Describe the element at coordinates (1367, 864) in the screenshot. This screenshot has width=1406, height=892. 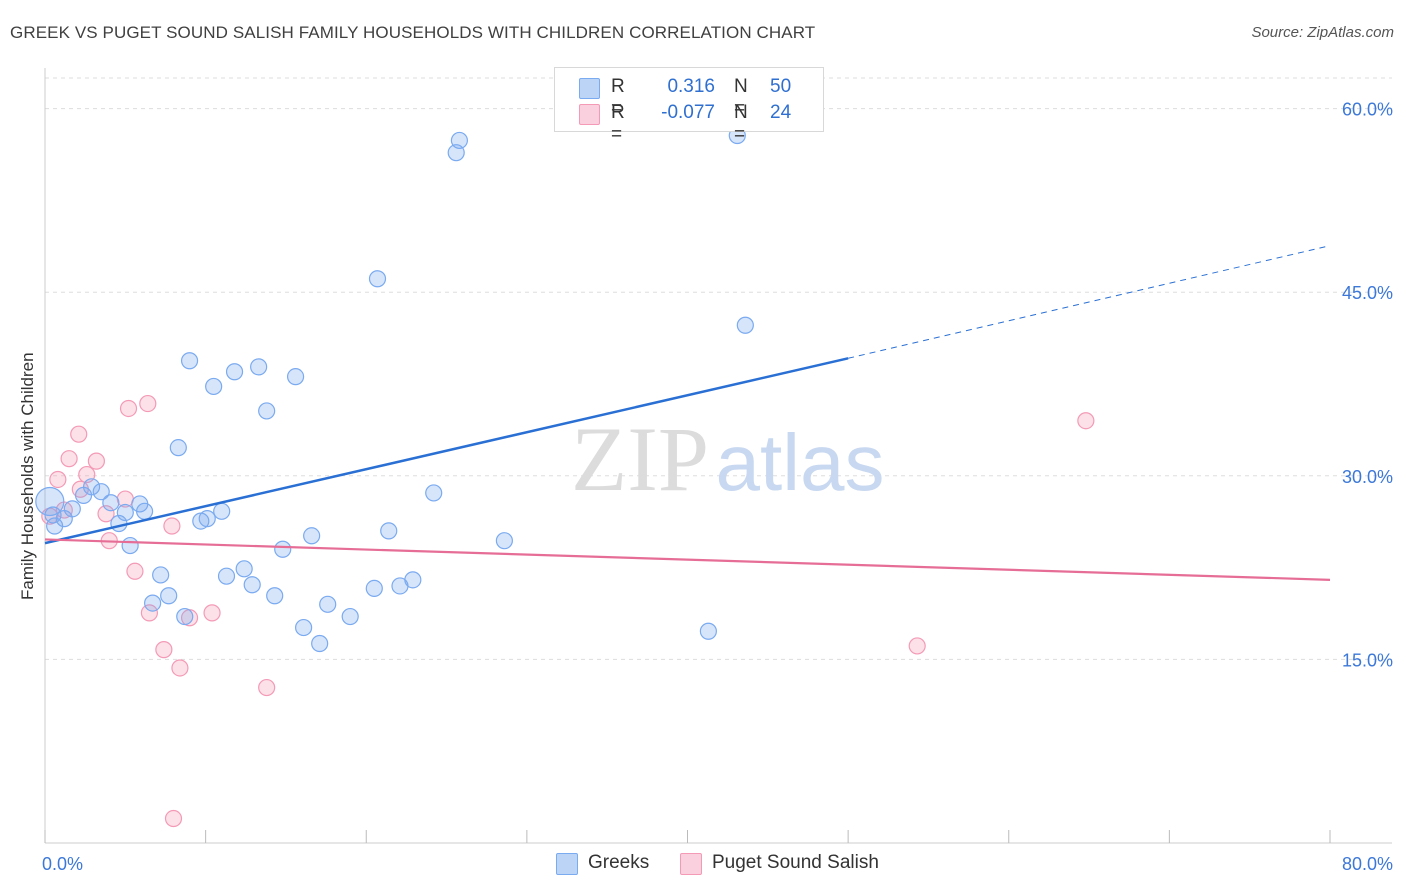
I see `x-tick-label: 80.0%` at that location.